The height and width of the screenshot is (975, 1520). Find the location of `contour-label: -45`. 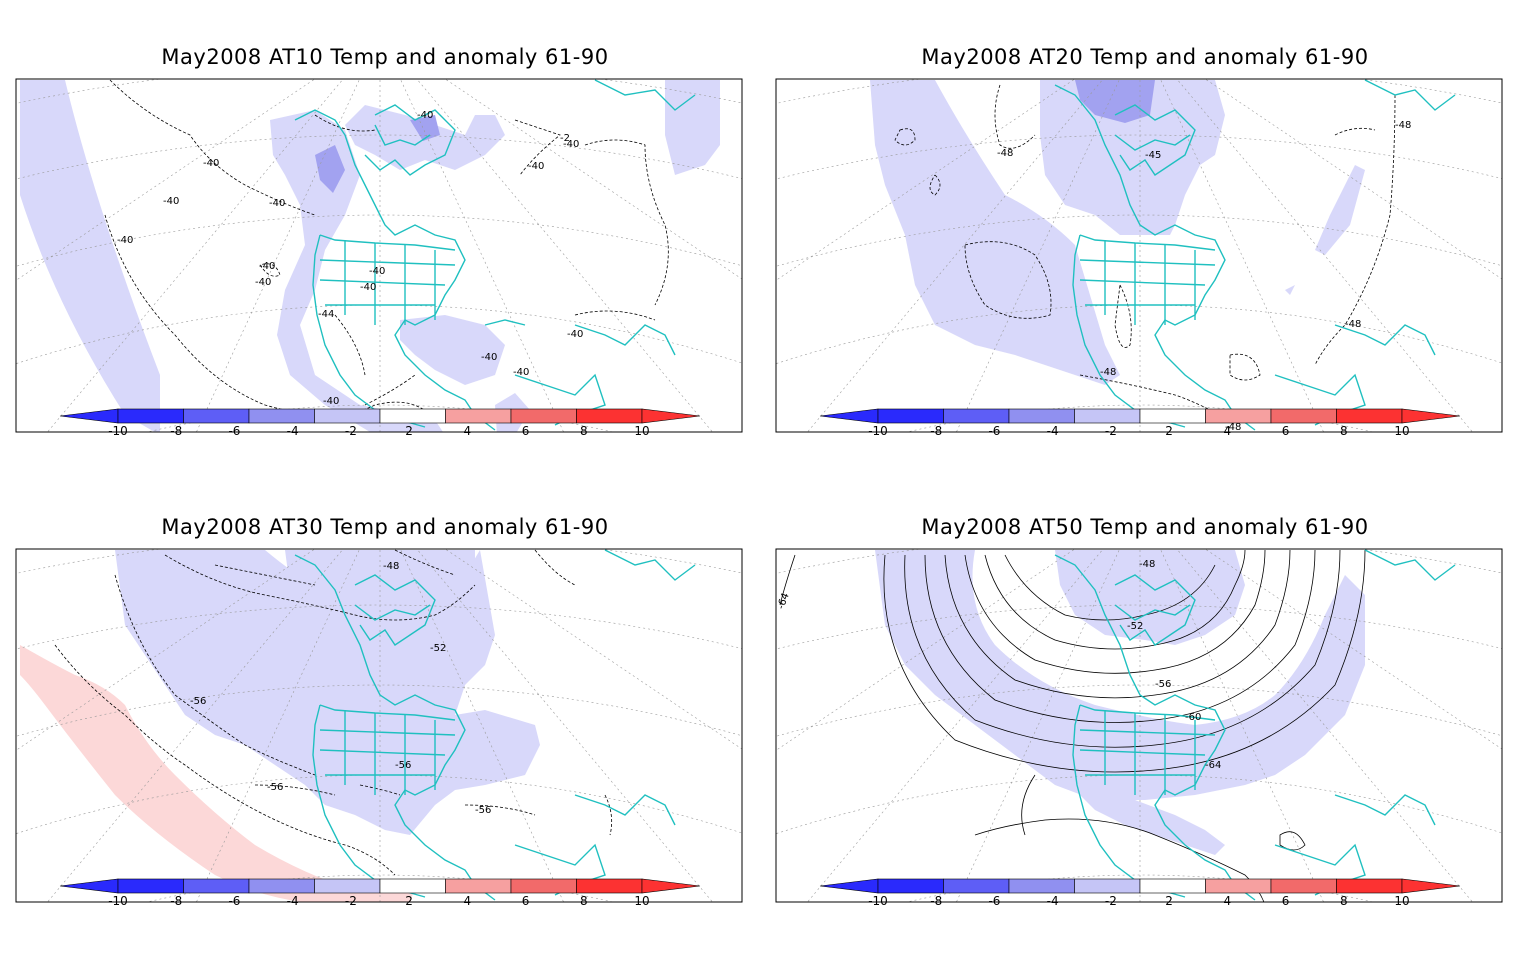

contour-label: -45 is located at coordinates (1153, 155).